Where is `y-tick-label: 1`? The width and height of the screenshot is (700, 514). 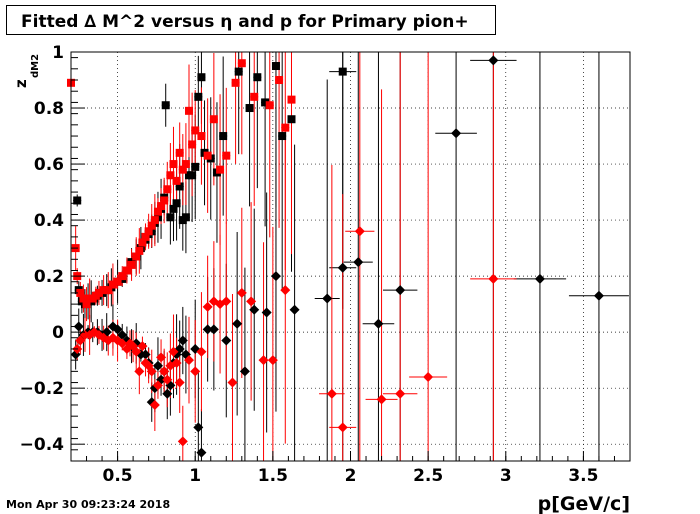
y-tick-label: 1 is located at coordinates (58, 53).